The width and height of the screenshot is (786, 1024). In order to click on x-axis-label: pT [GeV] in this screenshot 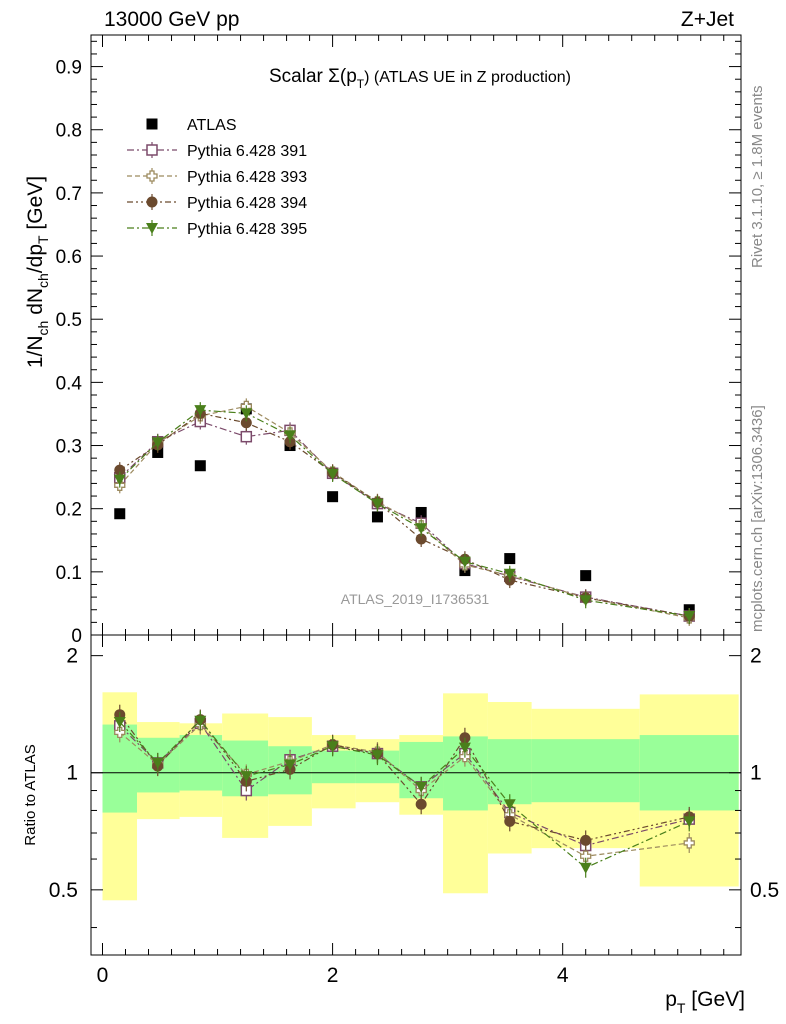, I will do `click(705, 1002)`.